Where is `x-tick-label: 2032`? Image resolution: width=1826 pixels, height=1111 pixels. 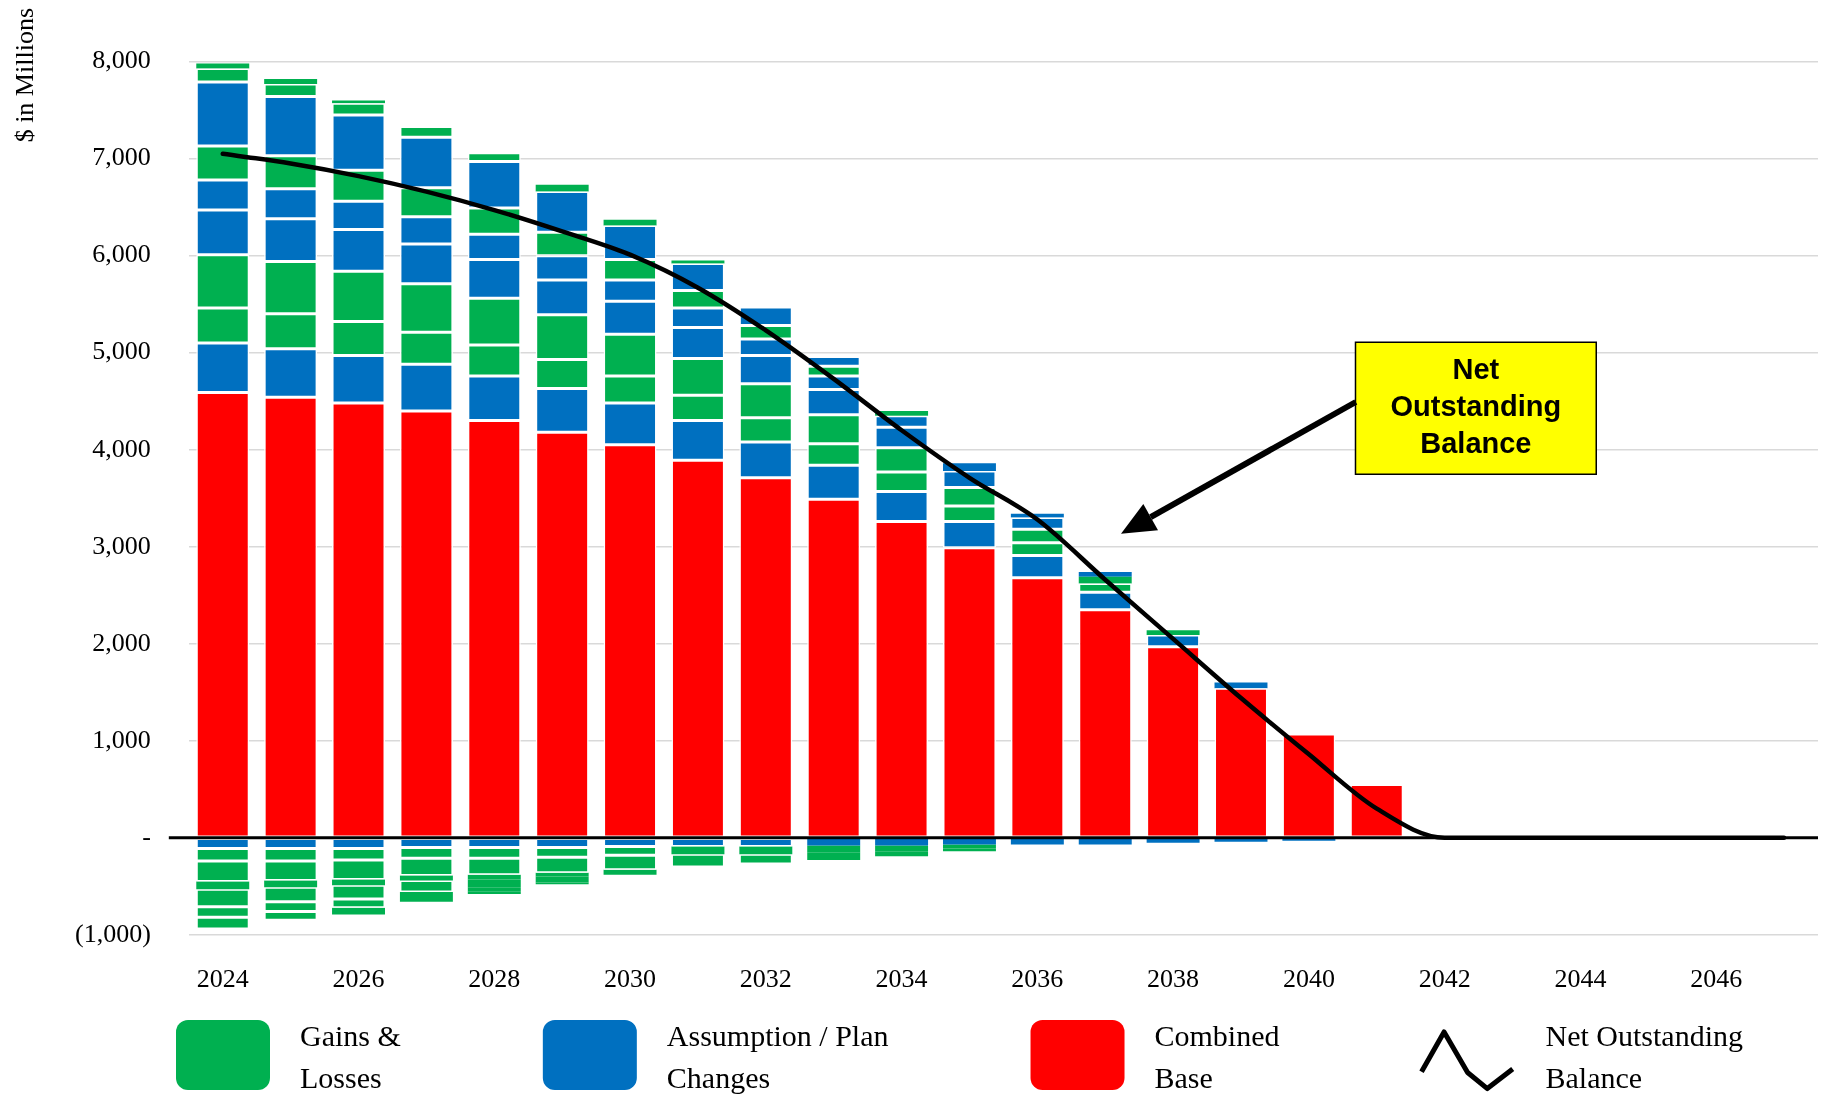
x-tick-label: 2032 is located at coordinates (765, 979).